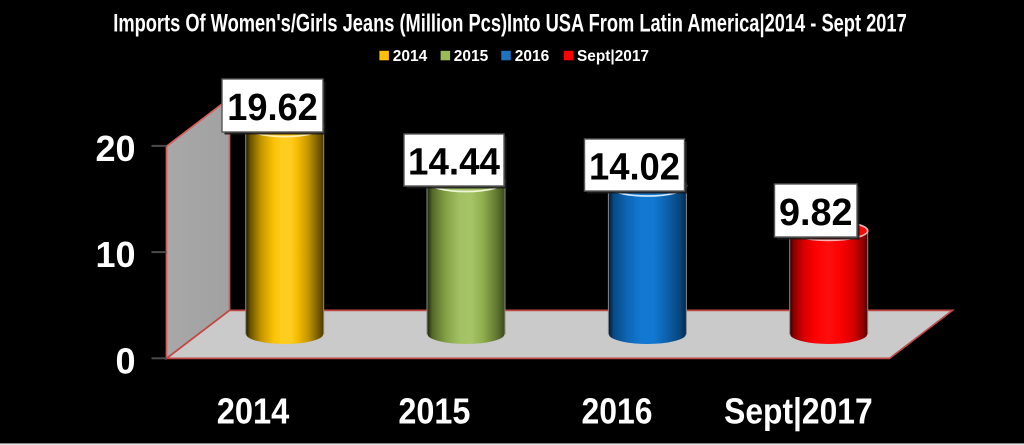  I want to click on svg-text: 9.82, so click(816, 213).